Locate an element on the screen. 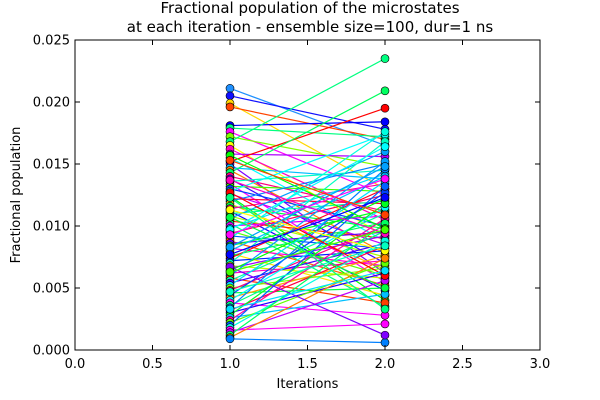 The height and width of the screenshot is (400, 600). x-tick-label-1: 0.5 is located at coordinates (152, 364).